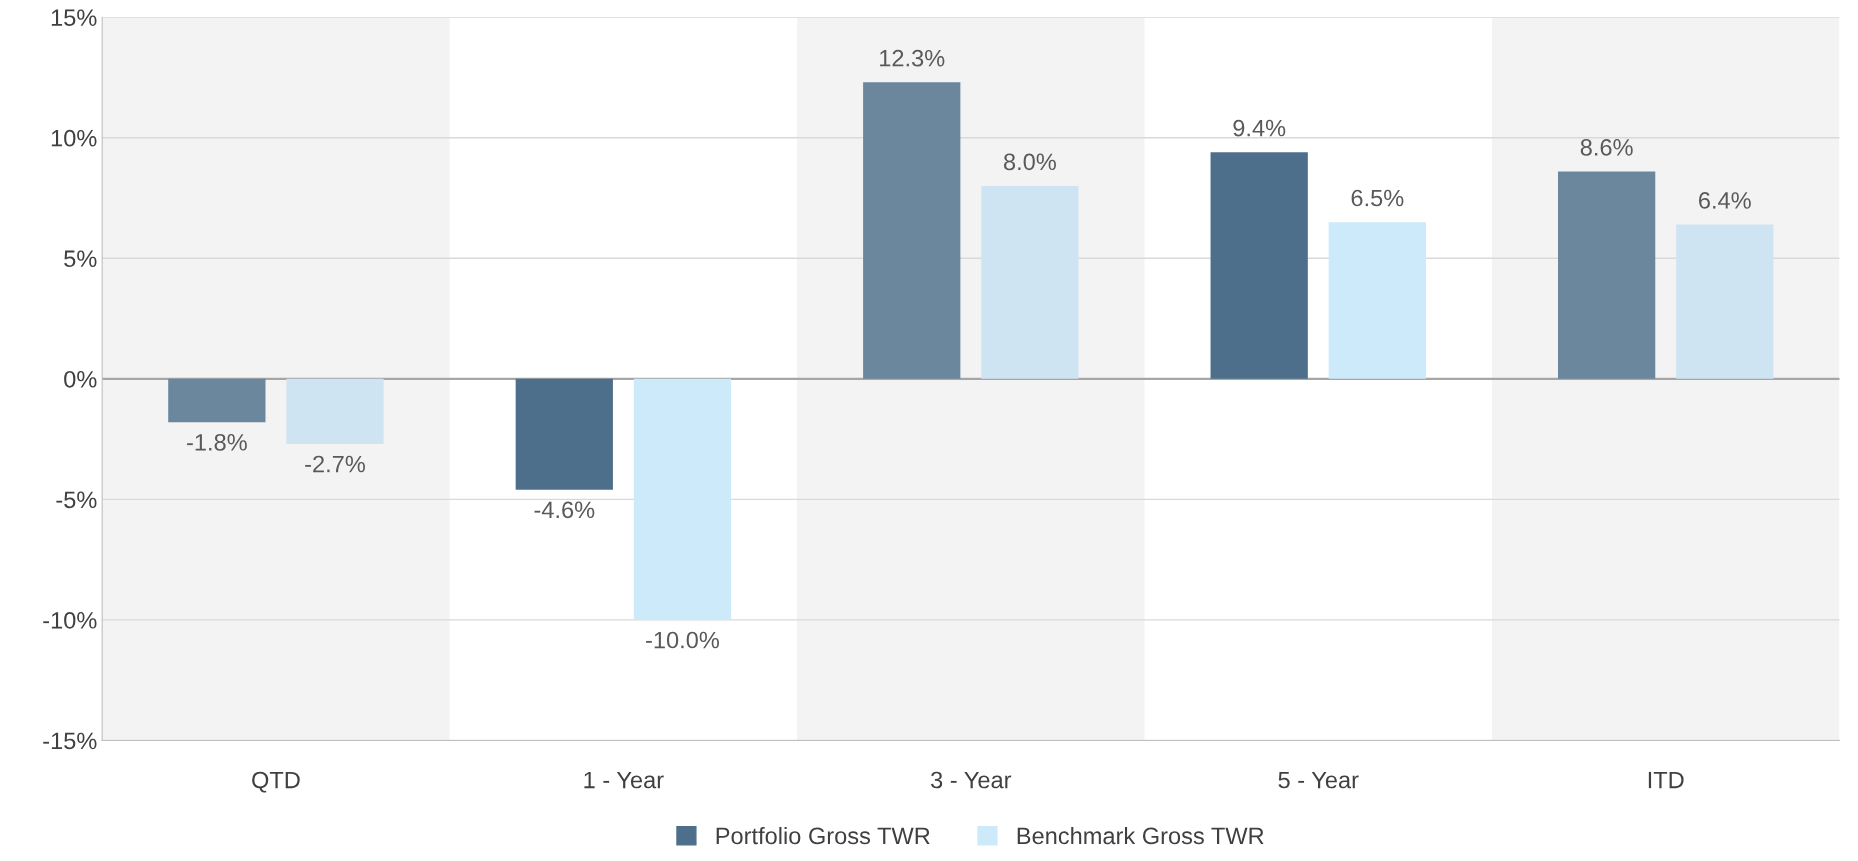  Describe the element at coordinates (912, 58) in the screenshot. I see `data-label: 12.3%` at that location.